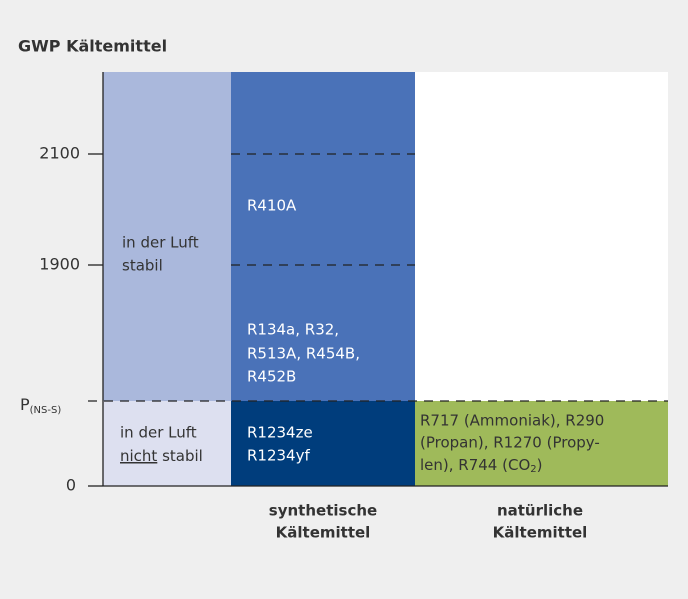 The height and width of the screenshot is (599, 688). I want to click on synthetic-high-cell, so click(323, 236).